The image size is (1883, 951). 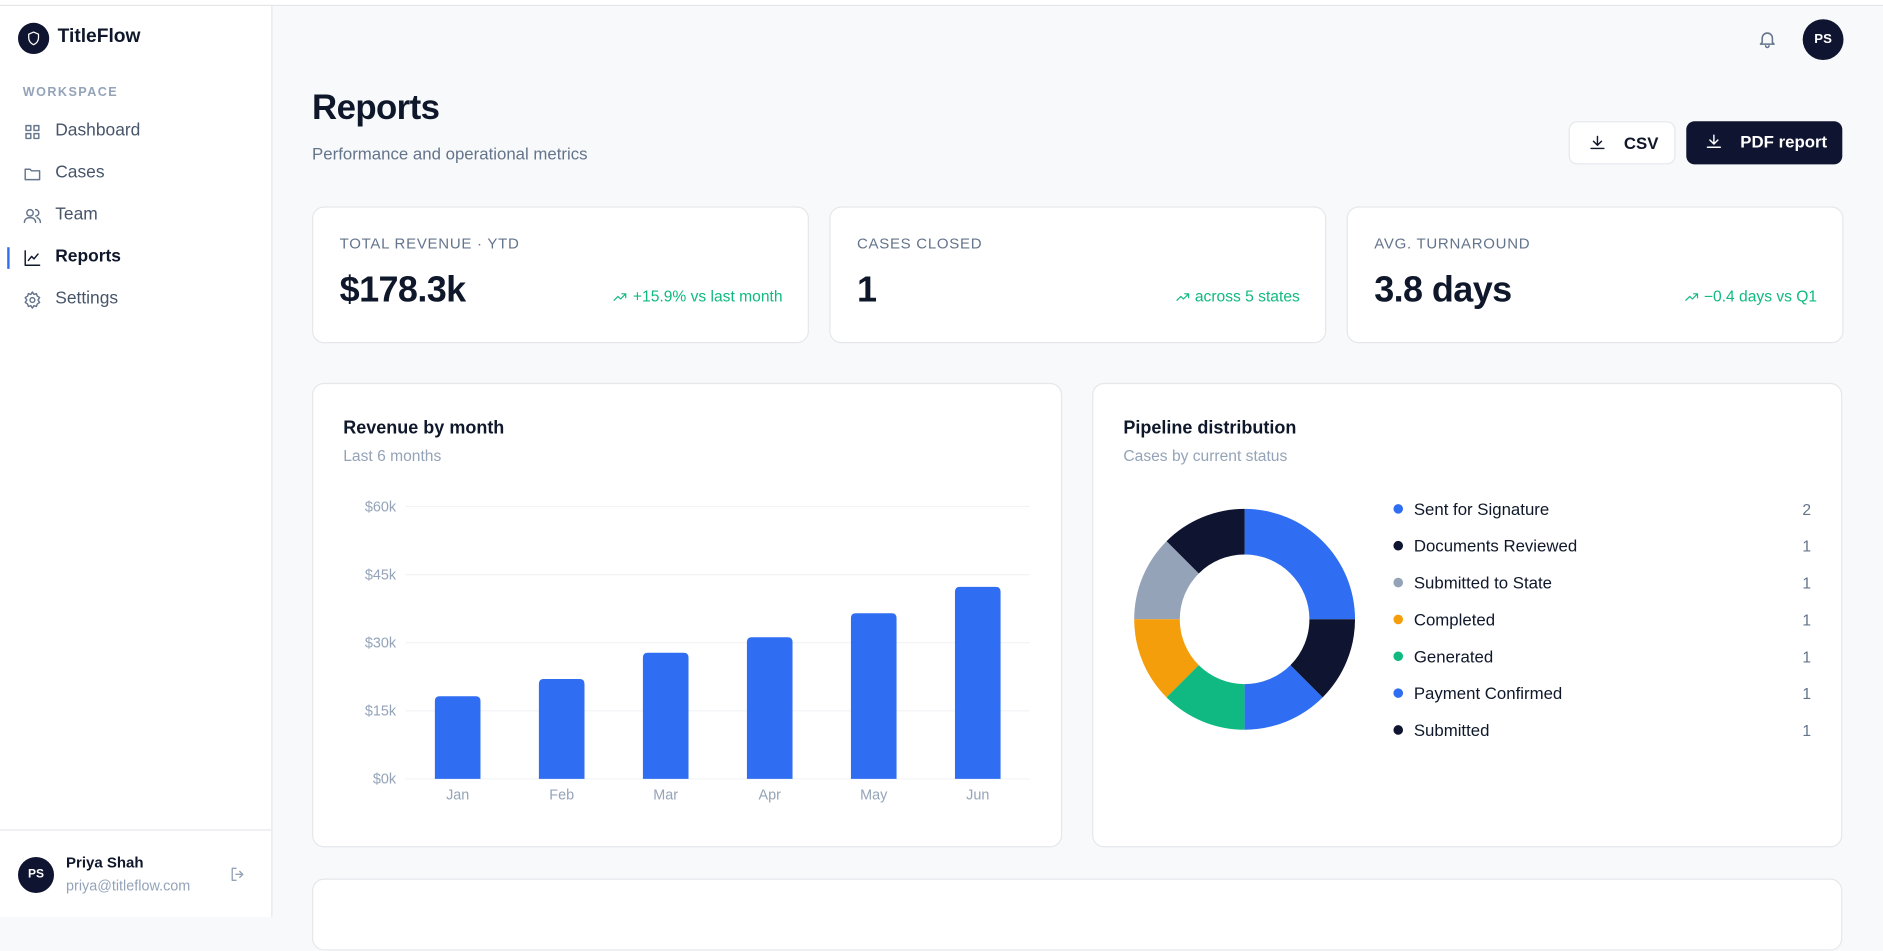 What do you see at coordinates (376, 108) in the screenshot?
I see `page-title: Reports` at bounding box center [376, 108].